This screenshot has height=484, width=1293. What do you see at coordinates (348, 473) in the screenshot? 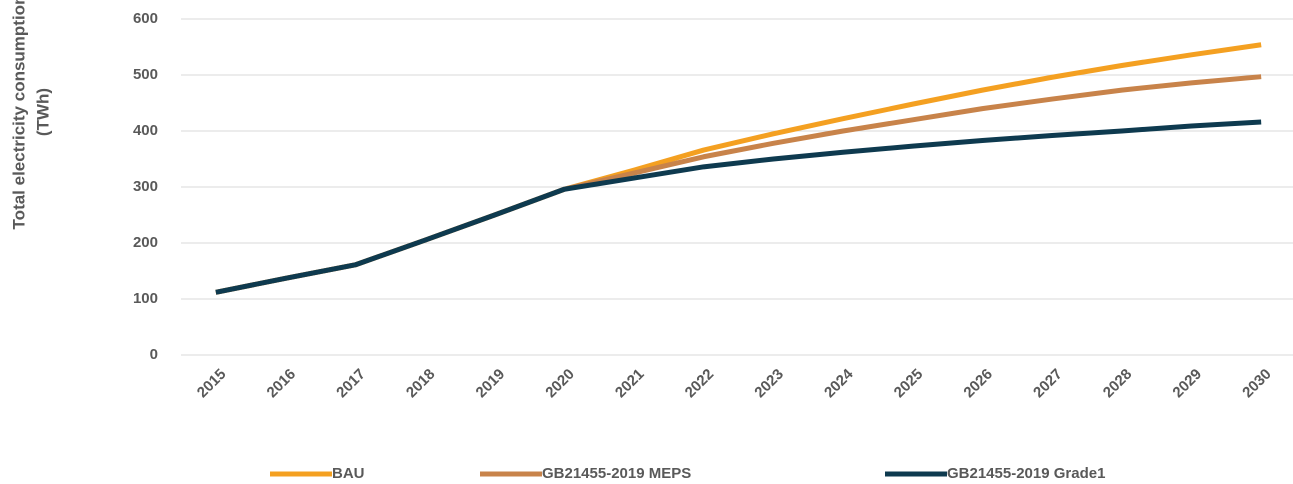
I see `legend-label: BAU` at bounding box center [348, 473].